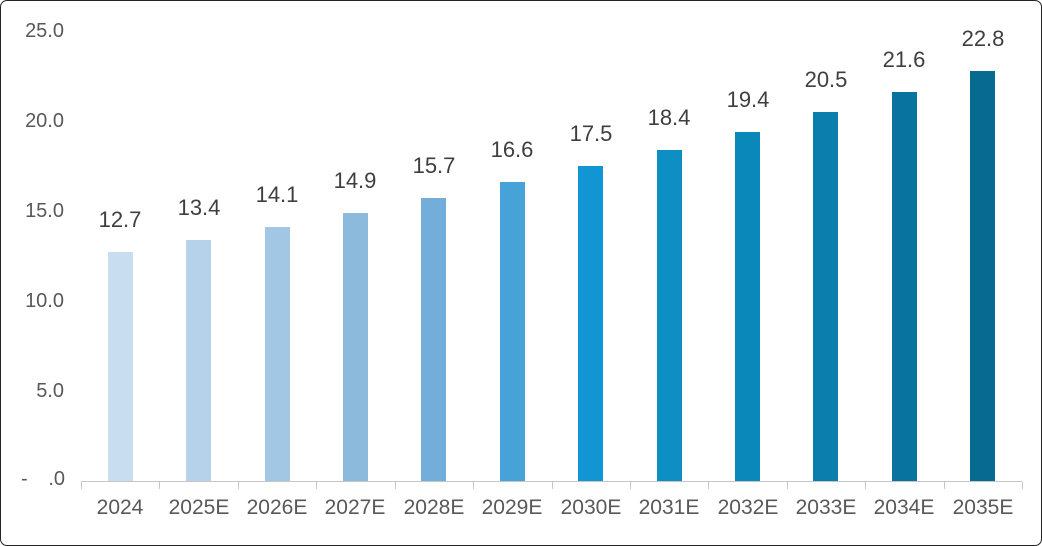 This screenshot has height=546, width=1042. What do you see at coordinates (591, 133) in the screenshot?
I see `bar-value-label: 17.5` at bounding box center [591, 133].